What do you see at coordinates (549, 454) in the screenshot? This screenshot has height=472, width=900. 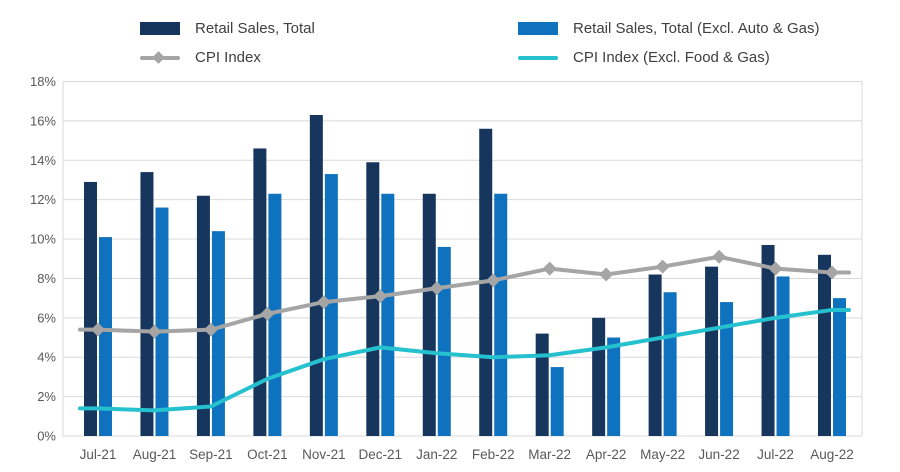 I see `svg-text: Mar-22` at bounding box center [549, 454].